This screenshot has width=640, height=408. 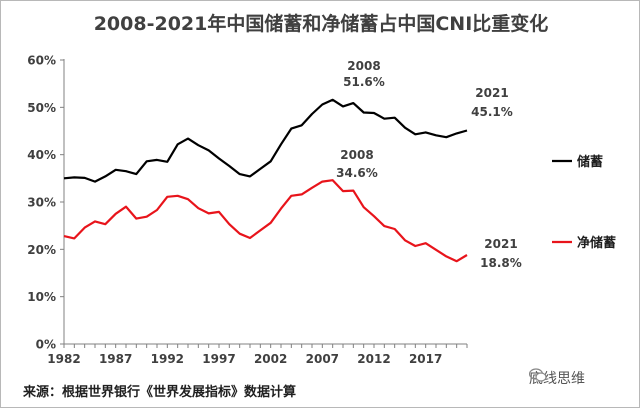 What do you see at coordinates (41, 203) in the screenshot?
I see `y-tick-label: 30%` at bounding box center [41, 203].